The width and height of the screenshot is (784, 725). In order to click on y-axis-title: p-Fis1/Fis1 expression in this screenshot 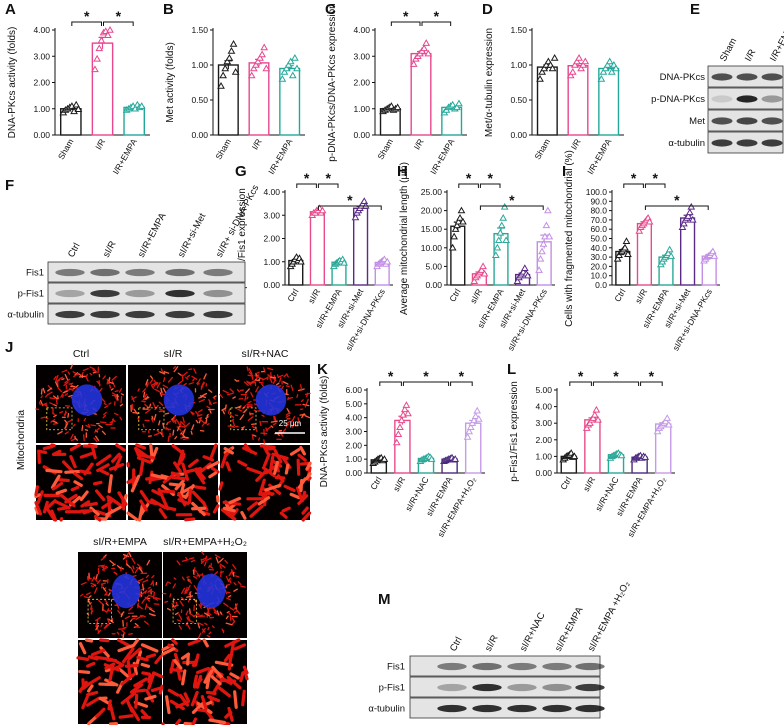, I will do `click(514, 431)`.